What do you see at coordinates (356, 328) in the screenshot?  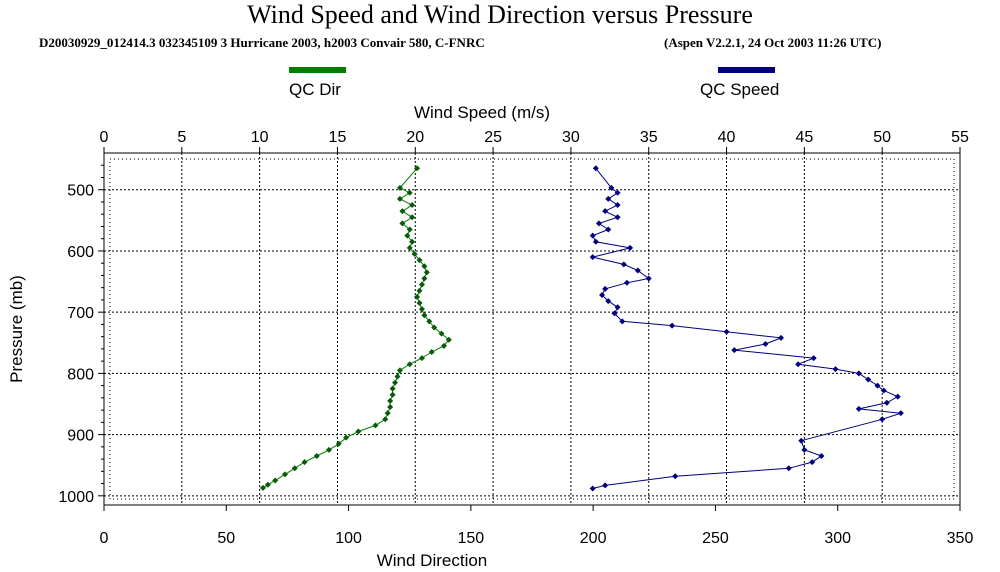 I see `series-line-qc-dir` at bounding box center [356, 328].